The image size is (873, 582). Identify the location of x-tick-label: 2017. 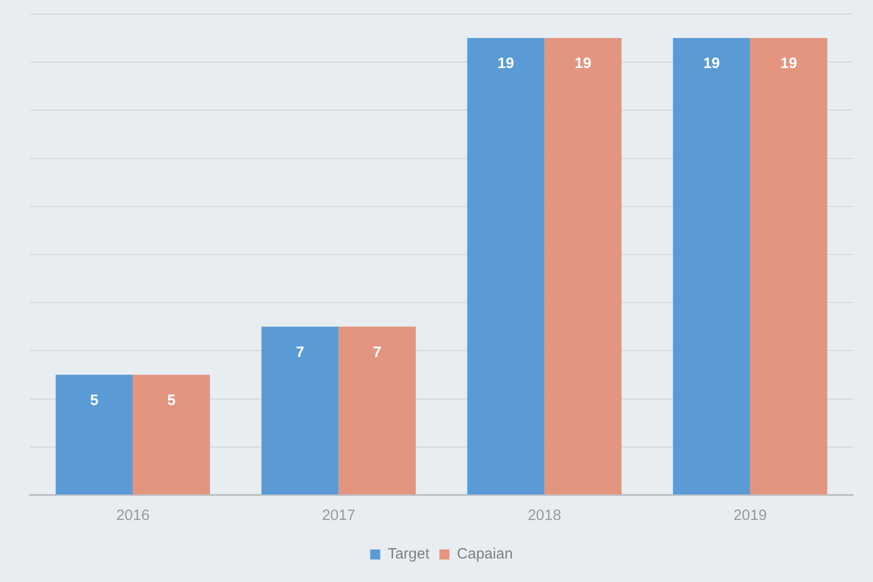
(339, 515).